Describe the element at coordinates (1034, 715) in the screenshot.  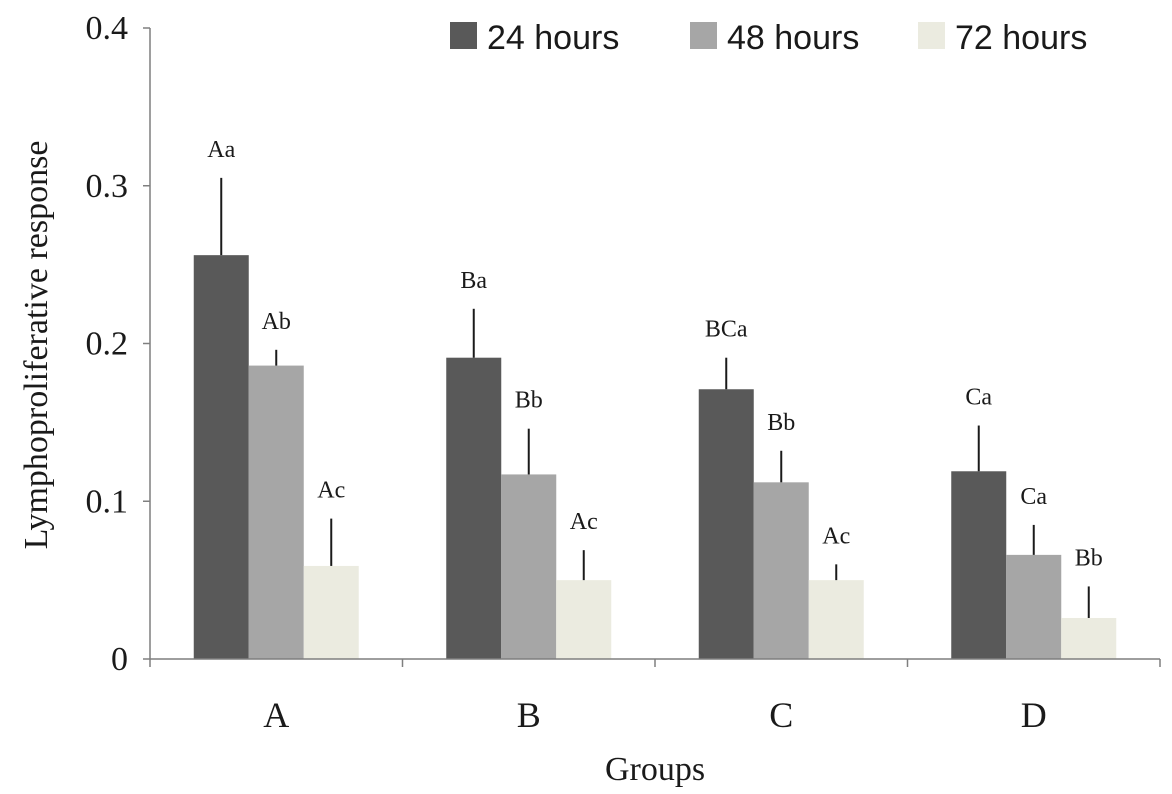
I see `x-tick-label: D` at that location.